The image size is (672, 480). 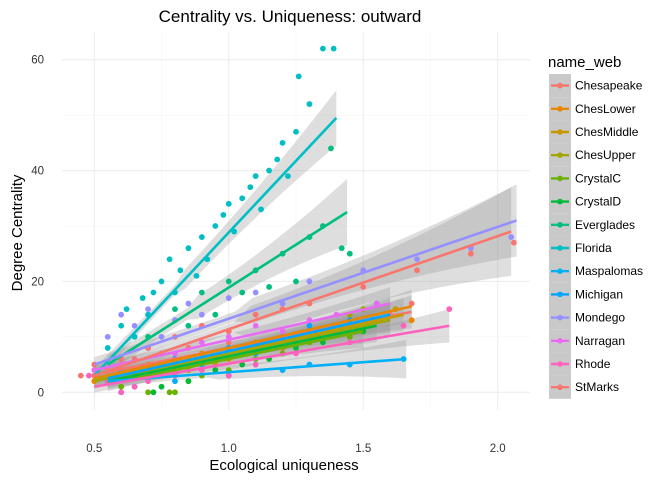 What do you see at coordinates (41, 393) in the screenshot?
I see `y-tick-label: 0` at bounding box center [41, 393].